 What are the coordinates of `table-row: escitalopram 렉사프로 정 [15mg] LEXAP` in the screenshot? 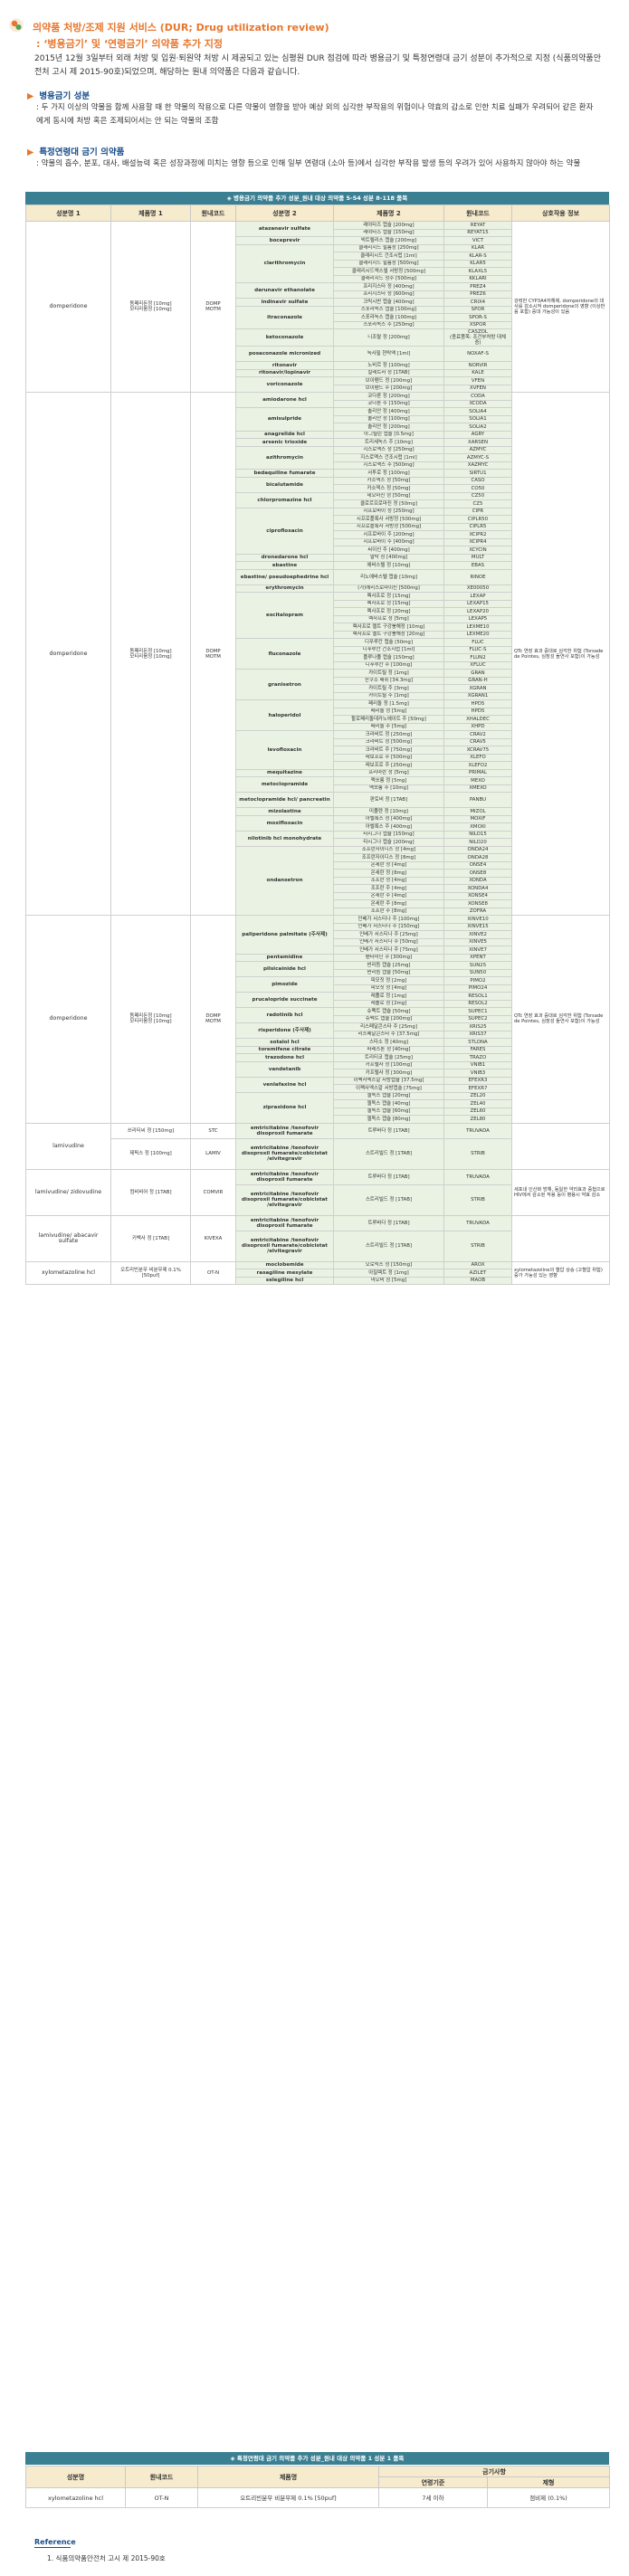 It's located at (318, 616).